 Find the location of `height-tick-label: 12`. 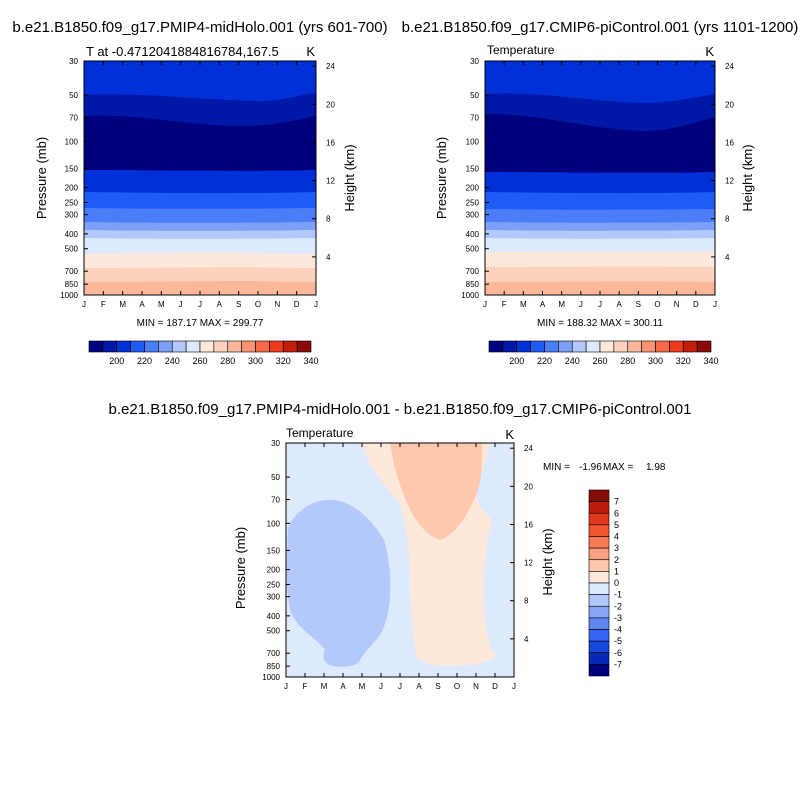

height-tick-label: 12 is located at coordinates (729, 181).